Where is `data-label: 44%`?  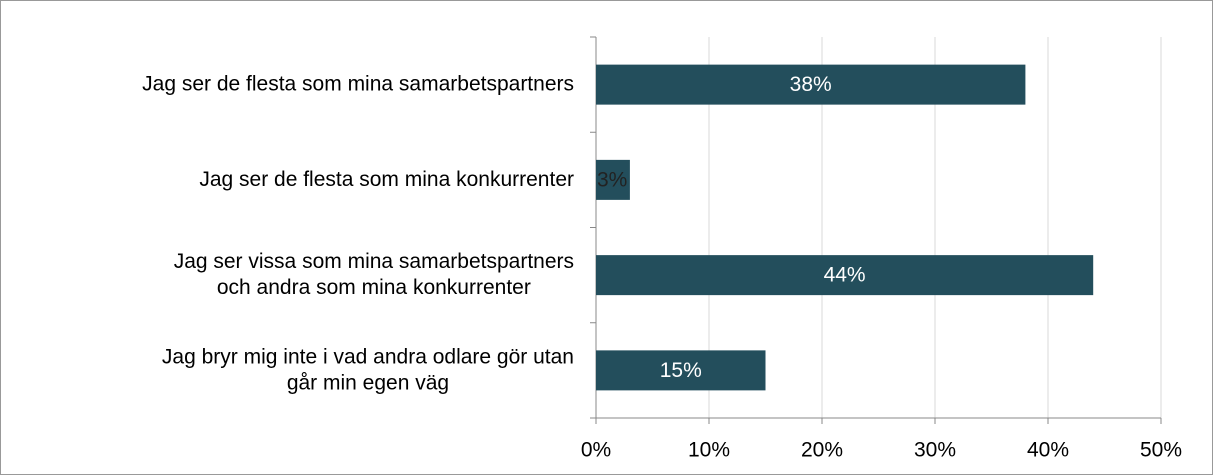
data-label: 44% is located at coordinates (845, 275).